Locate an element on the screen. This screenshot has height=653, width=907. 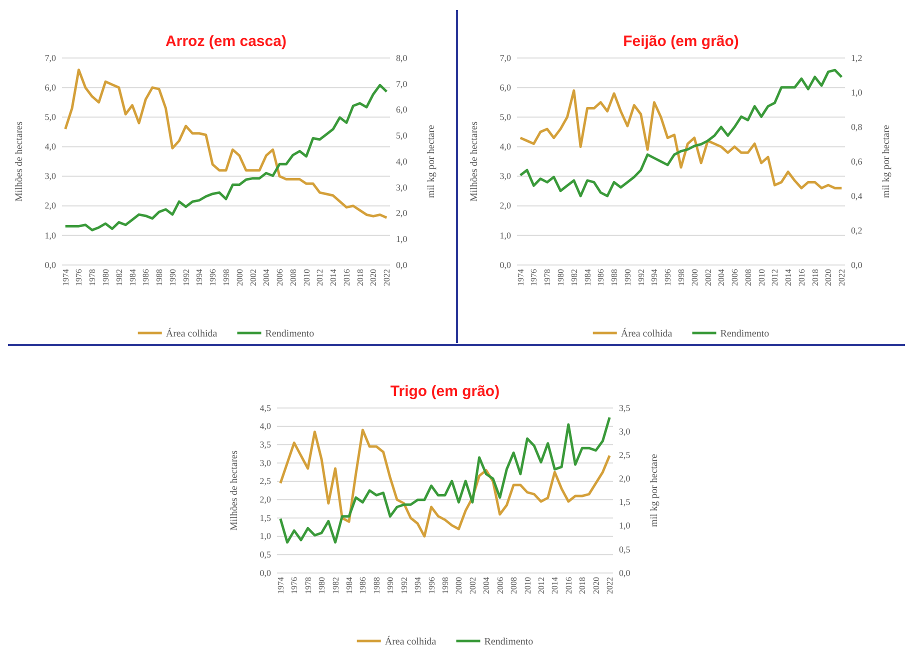
y-tick-label: 7,0 is located at coordinates (50, 57).